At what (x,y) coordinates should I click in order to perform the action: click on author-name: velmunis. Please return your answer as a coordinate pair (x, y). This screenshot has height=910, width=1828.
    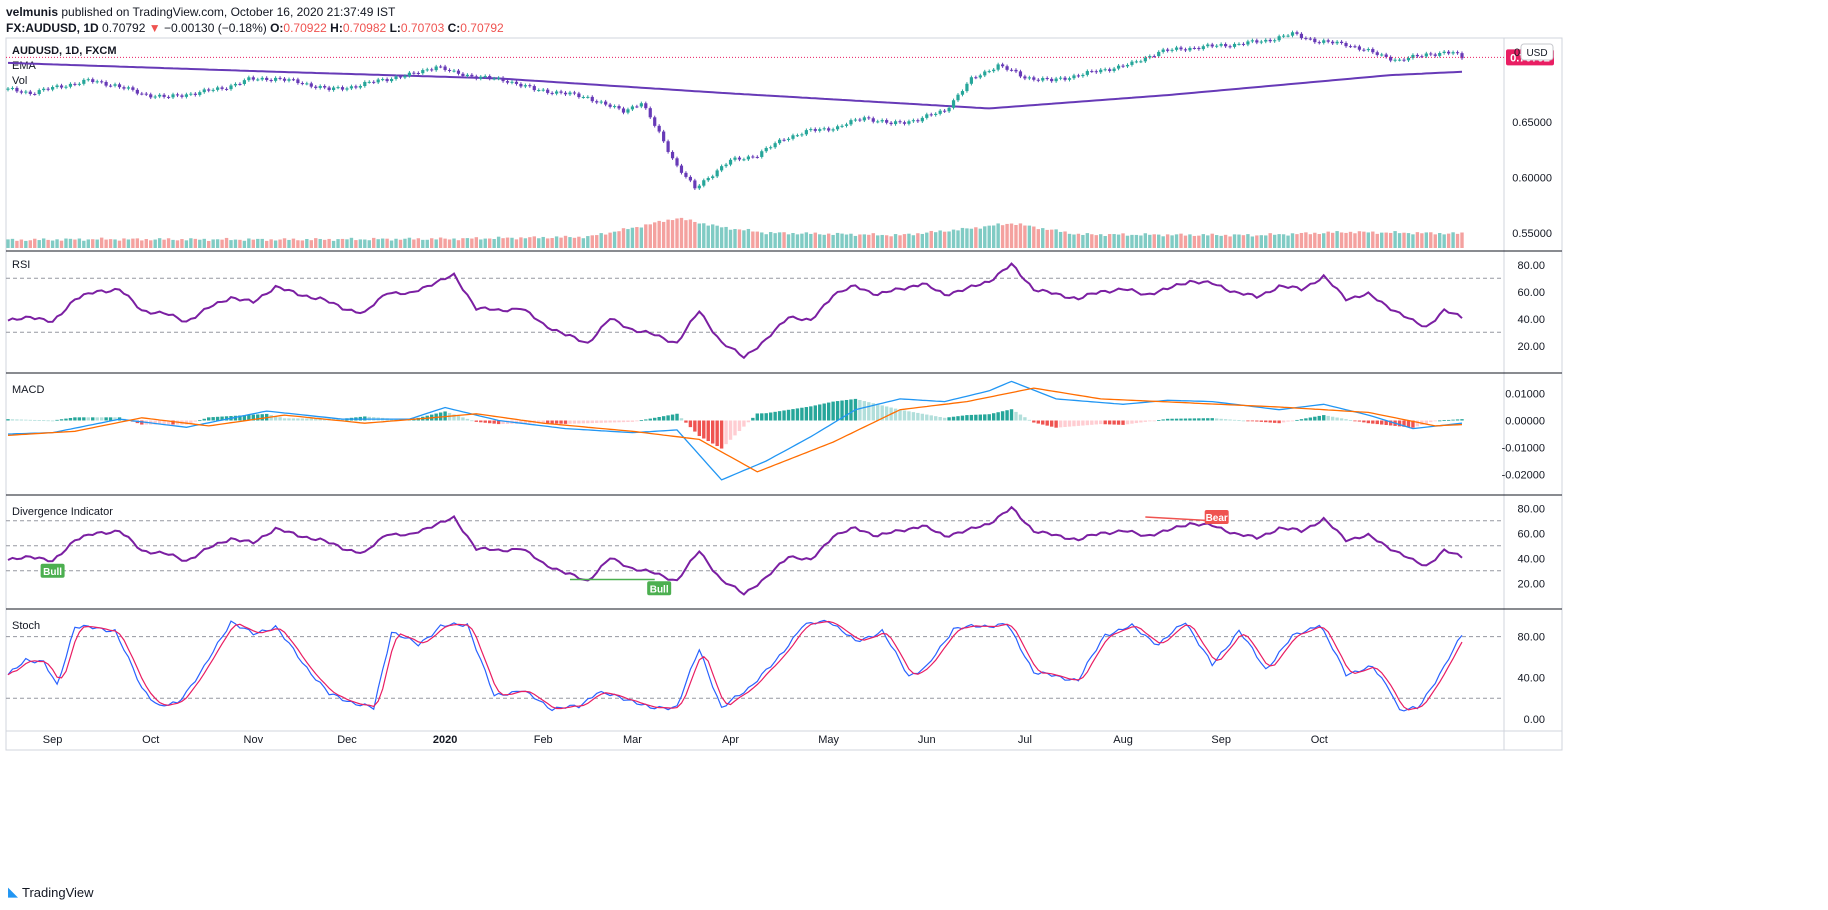
    Looking at the image, I should click on (32, 12).